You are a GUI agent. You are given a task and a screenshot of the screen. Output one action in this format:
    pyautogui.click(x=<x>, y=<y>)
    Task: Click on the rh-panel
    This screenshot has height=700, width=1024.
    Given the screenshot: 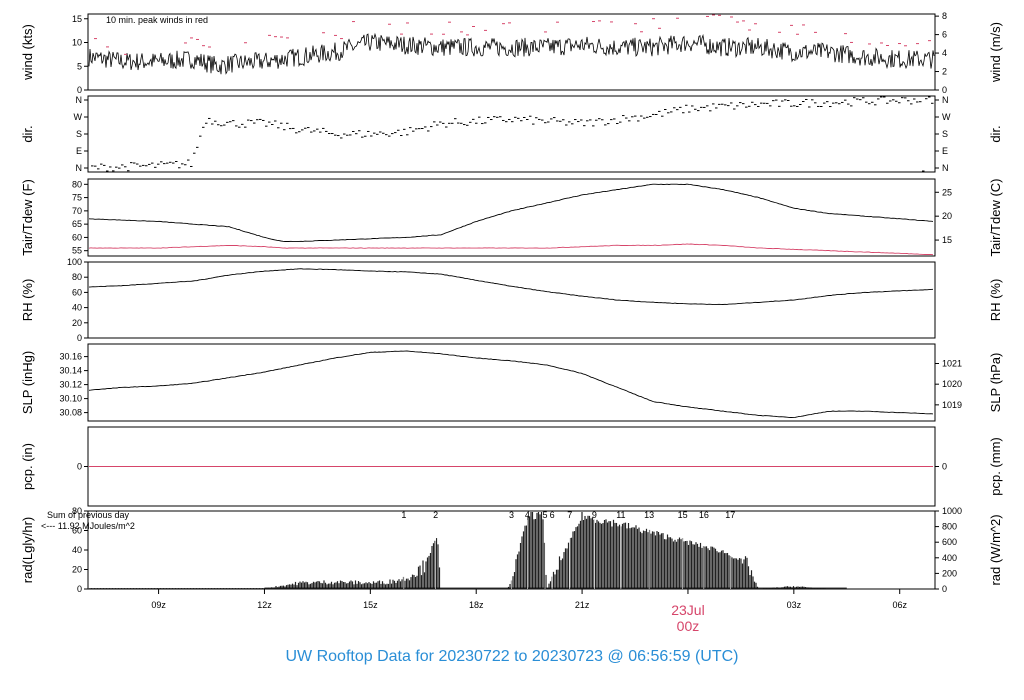 What is the action you would take?
    pyautogui.click(x=510, y=300)
    